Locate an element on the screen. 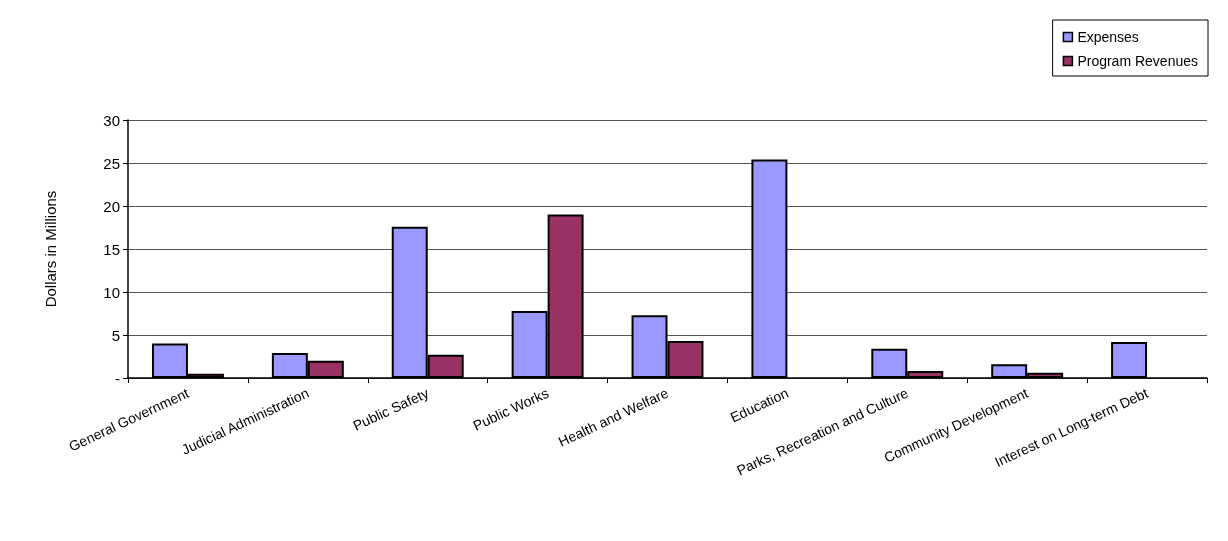  x-tick-label: Public Safety is located at coordinates (391, 409).